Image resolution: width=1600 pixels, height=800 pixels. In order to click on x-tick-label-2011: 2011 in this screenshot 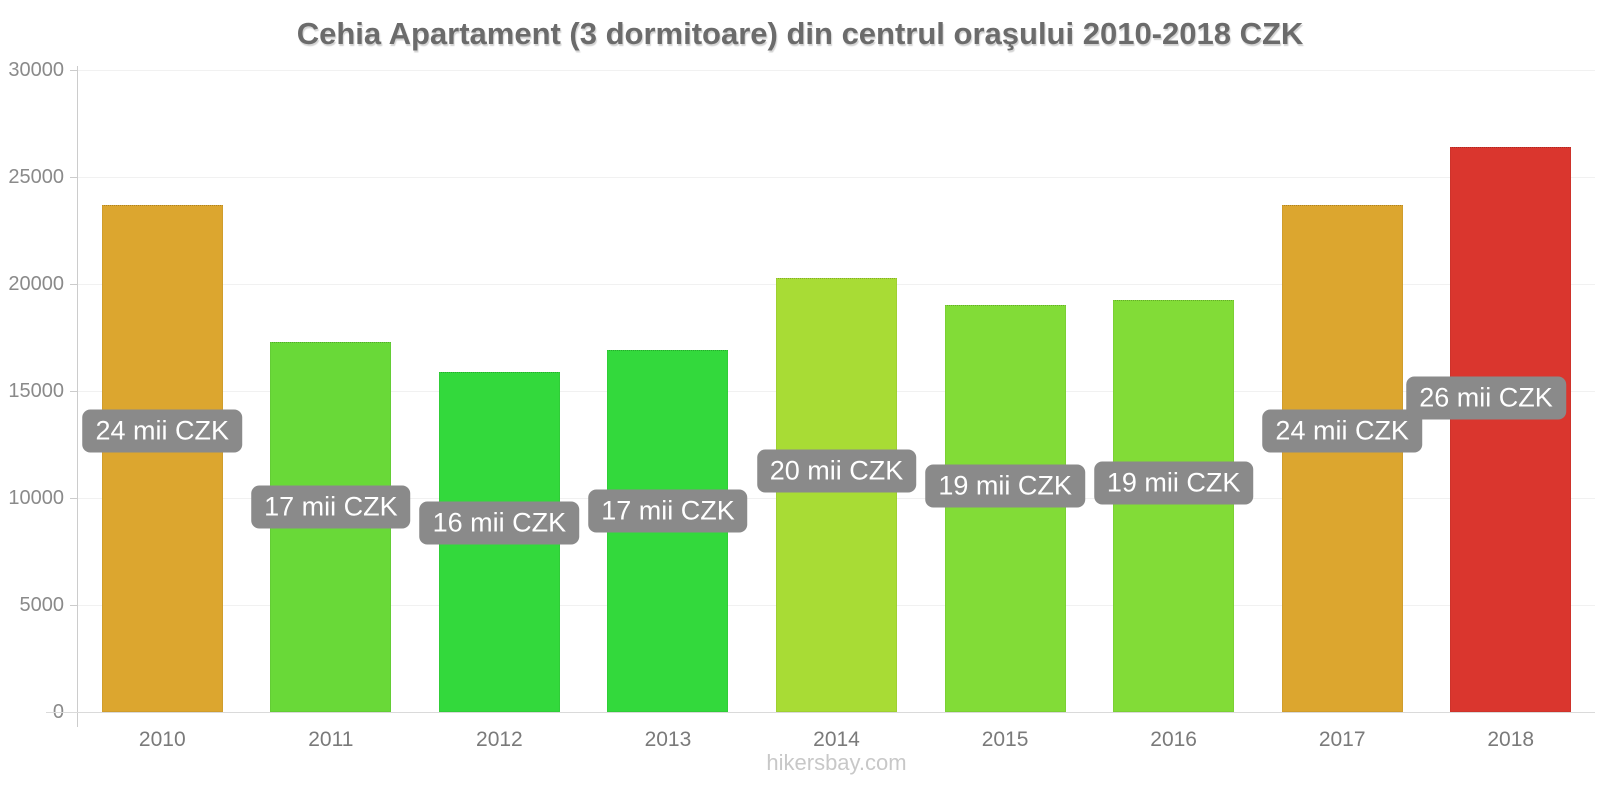, I will do `click(331, 739)`.